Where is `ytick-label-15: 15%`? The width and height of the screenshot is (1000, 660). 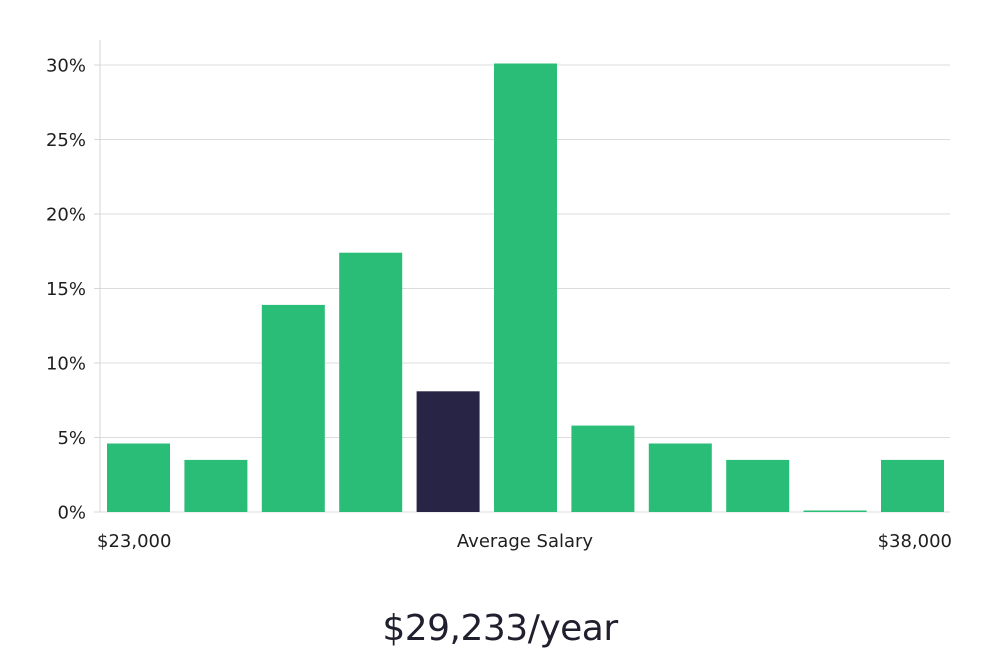
ytick-label-15: 15% is located at coordinates (66, 289).